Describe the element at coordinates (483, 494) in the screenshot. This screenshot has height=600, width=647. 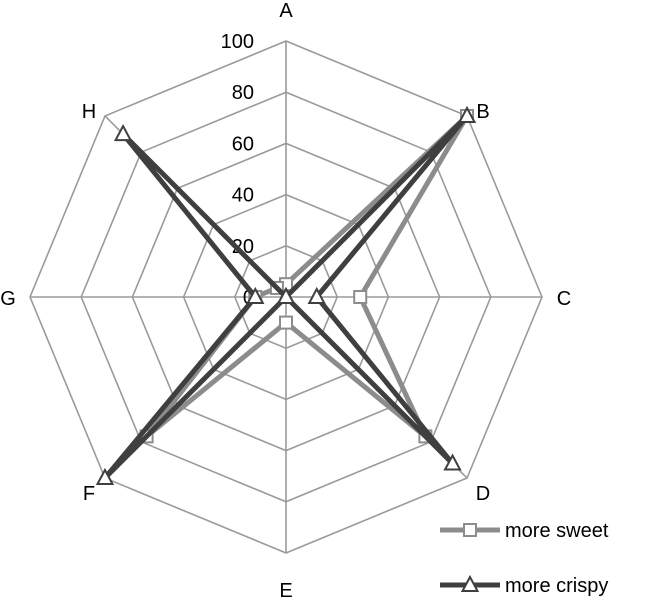
I see `category-label-D: D` at that location.